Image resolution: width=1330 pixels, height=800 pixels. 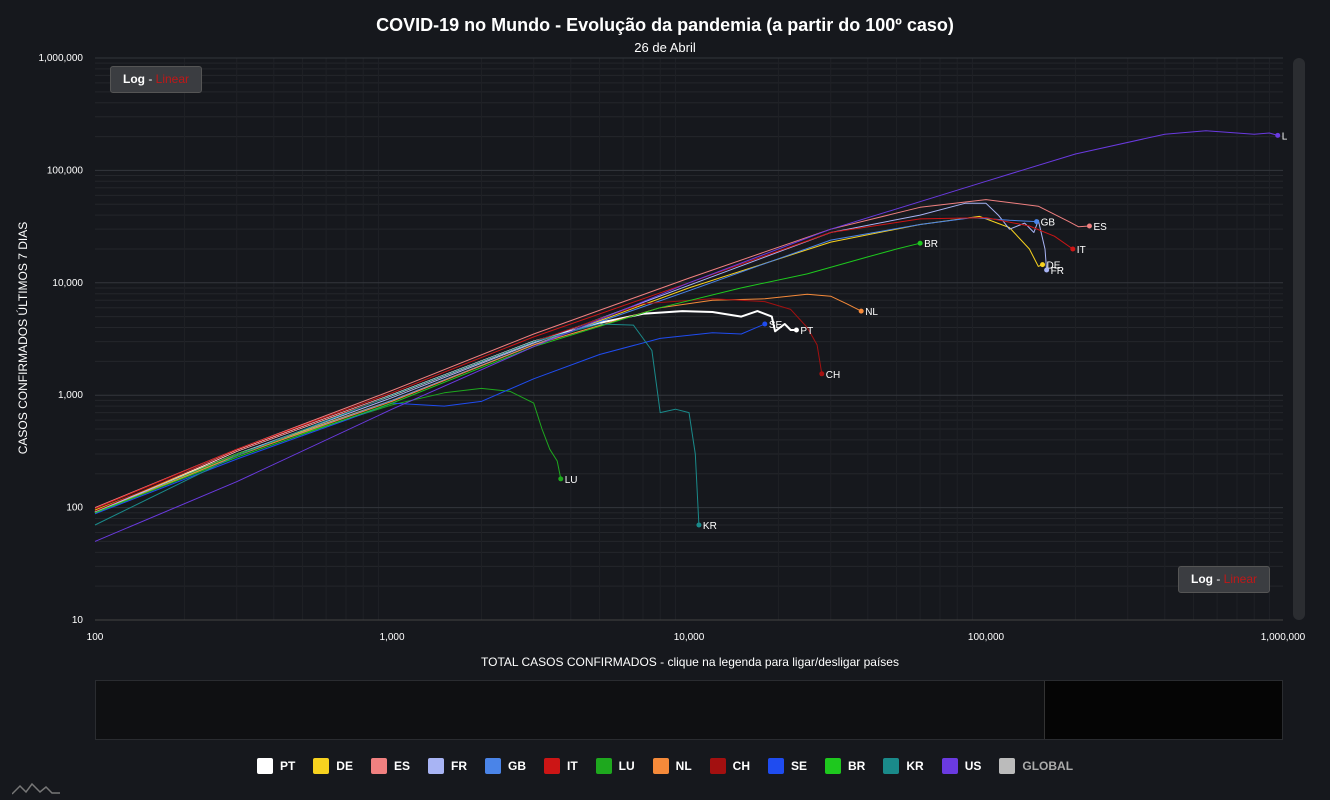 I want to click on legend-label: CH, so click(x=741, y=766).